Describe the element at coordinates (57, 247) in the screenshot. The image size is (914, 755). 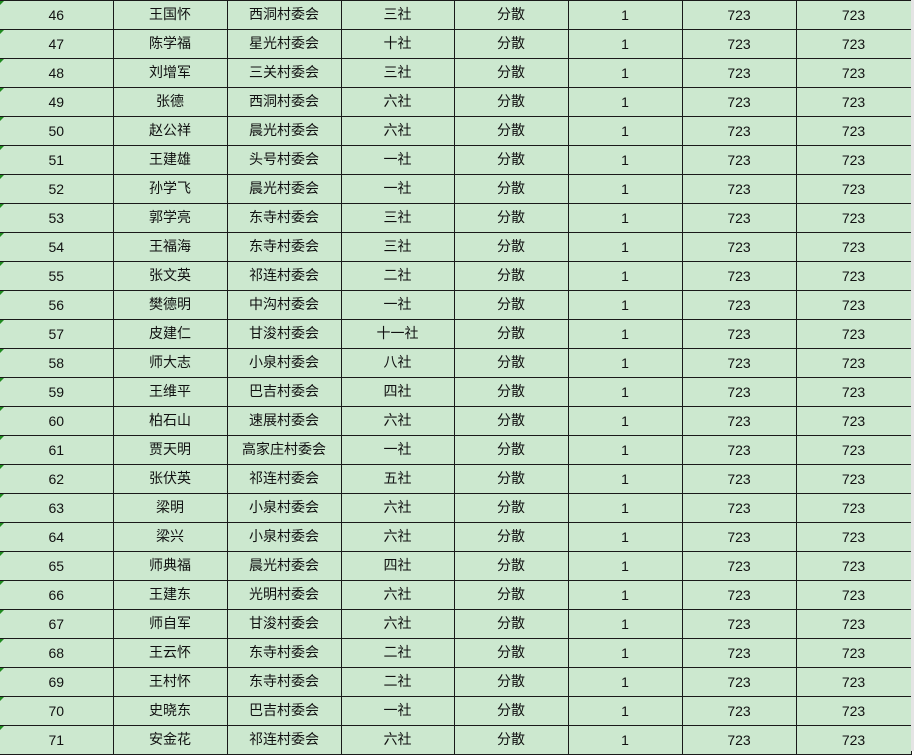
I see `cell-number: 54` at that location.